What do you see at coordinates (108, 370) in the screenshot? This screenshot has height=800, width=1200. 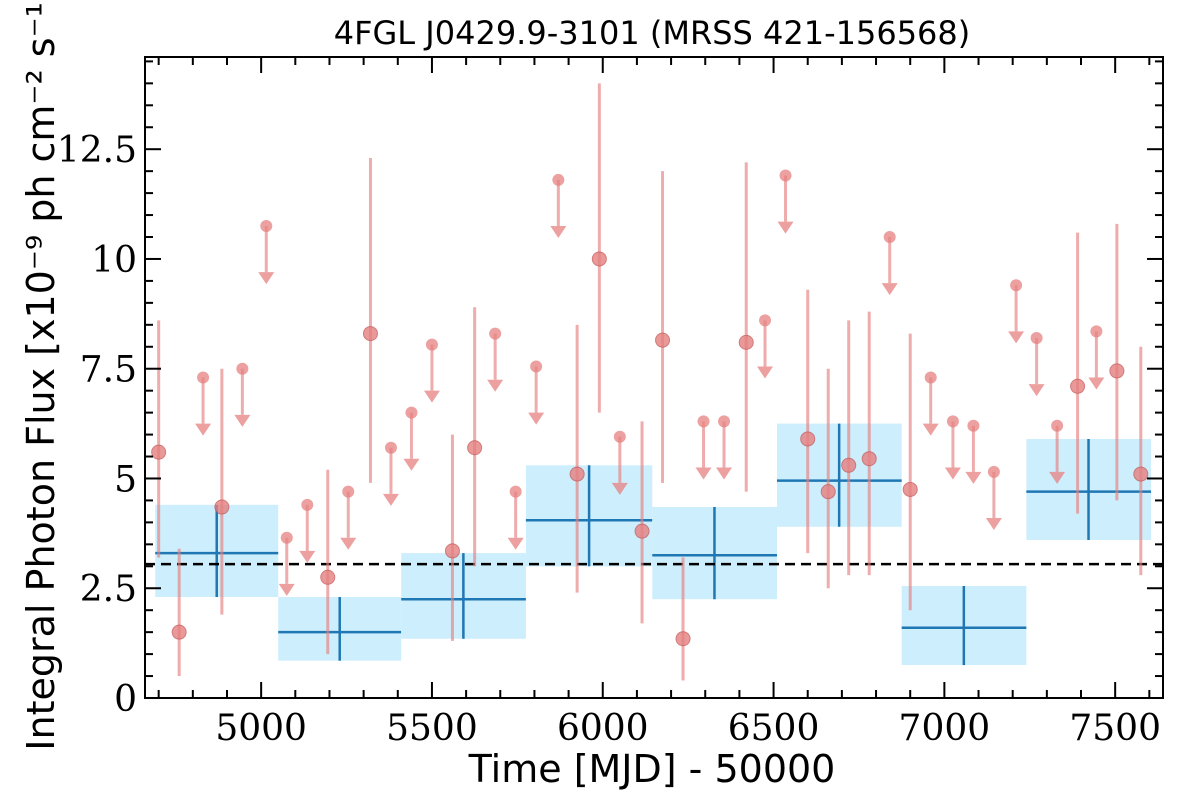 I see `y-tick-label-3: 7.5` at bounding box center [108, 370].